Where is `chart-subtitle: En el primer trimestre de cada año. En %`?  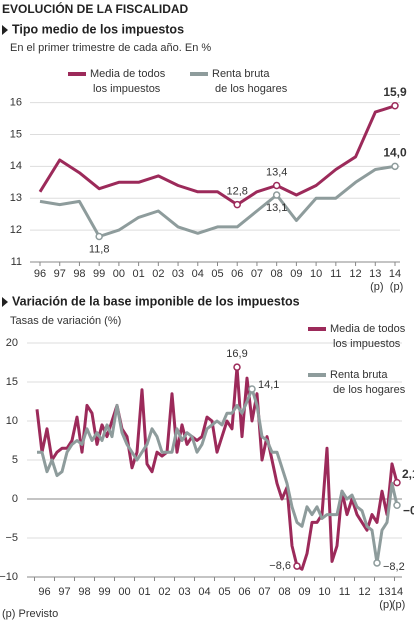 chart-subtitle: En el primer trimestre de cada año. En % is located at coordinates (110, 48).